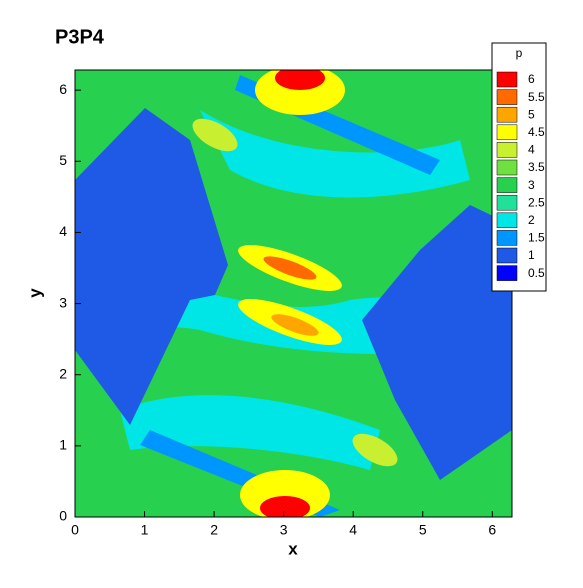 The width and height of the screenshot is (583, 588). Describe the element at coordinates (531, 220) in the screenshot. I see `legend-label: 2` at that location.